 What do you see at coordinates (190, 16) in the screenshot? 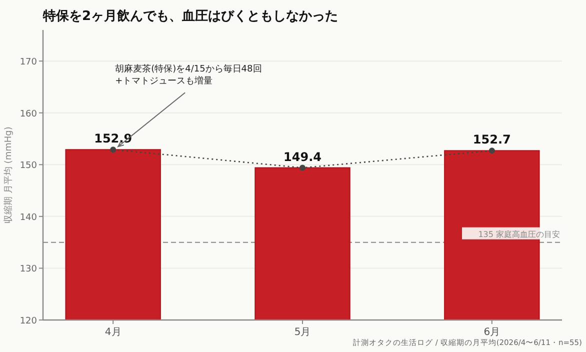
I see `chart-title: 特保を2ヶ月飲んでも、血圧はびくともしなかった` at bounding box center [190, 16].